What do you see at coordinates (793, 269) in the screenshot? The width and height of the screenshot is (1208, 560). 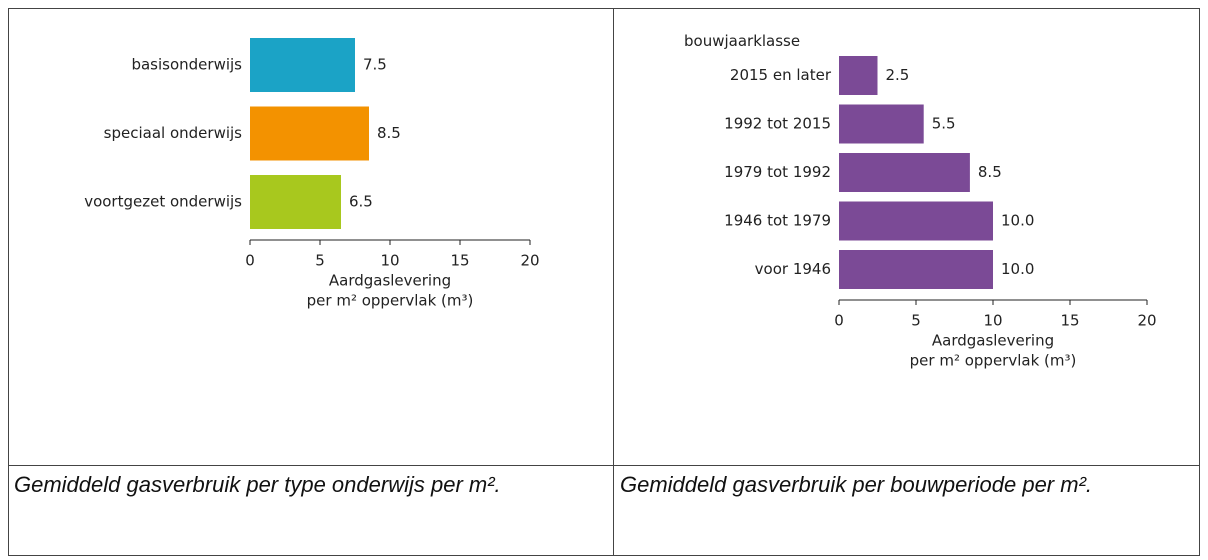 I see `y-tick-label: voor 1946` at bounding box center [793, 269].